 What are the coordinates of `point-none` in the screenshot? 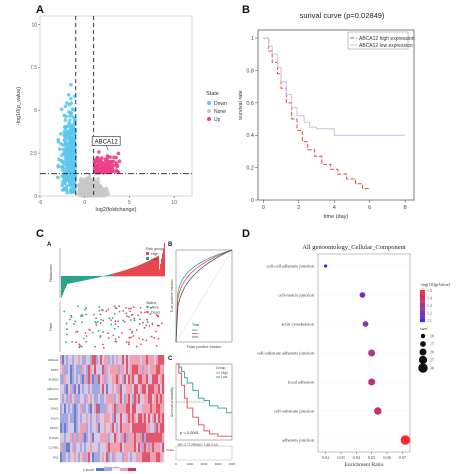 It's located at (92, 193).